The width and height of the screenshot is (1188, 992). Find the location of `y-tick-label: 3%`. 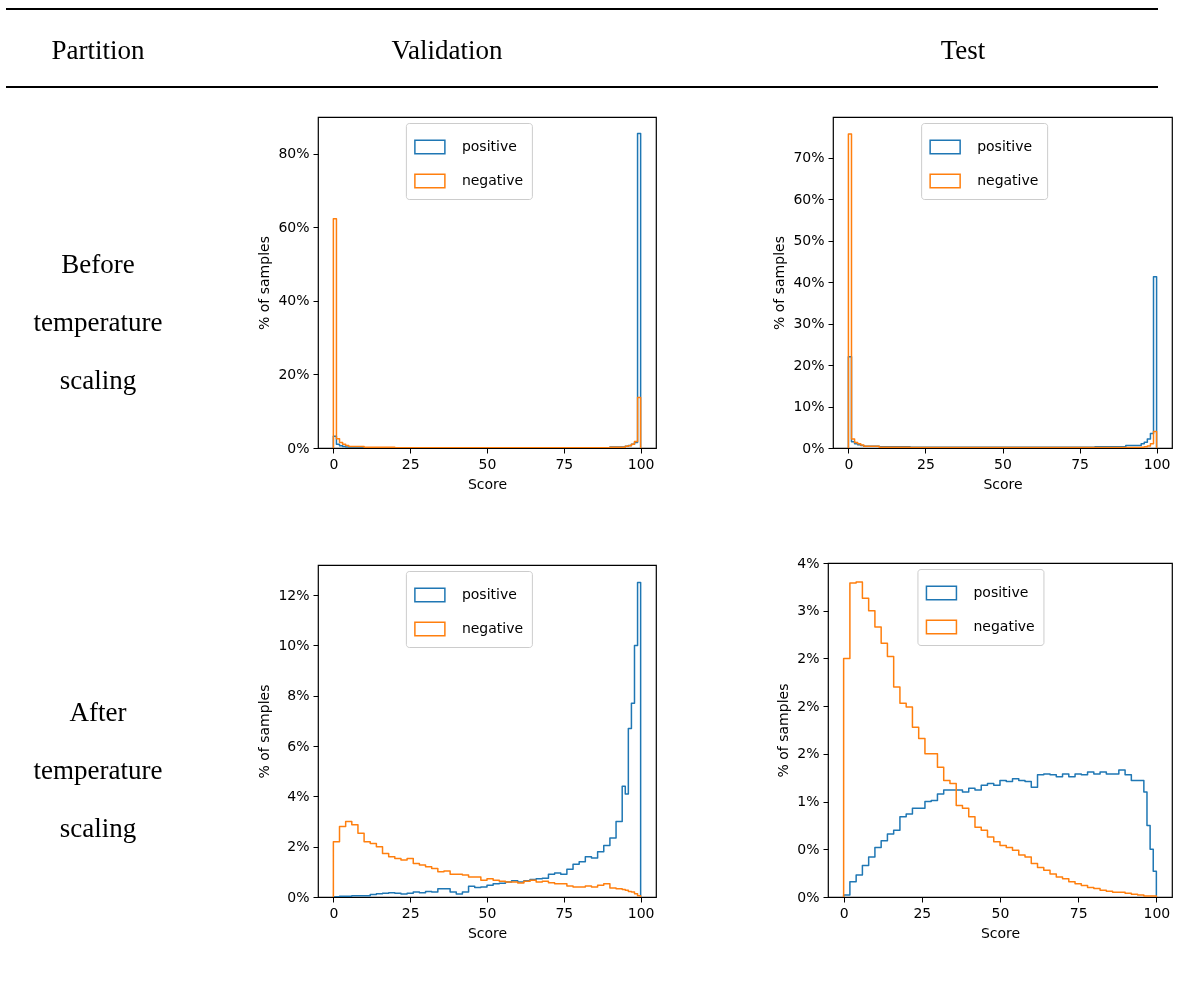

y-tick-label: 3% is located at coordinates (808, 610).